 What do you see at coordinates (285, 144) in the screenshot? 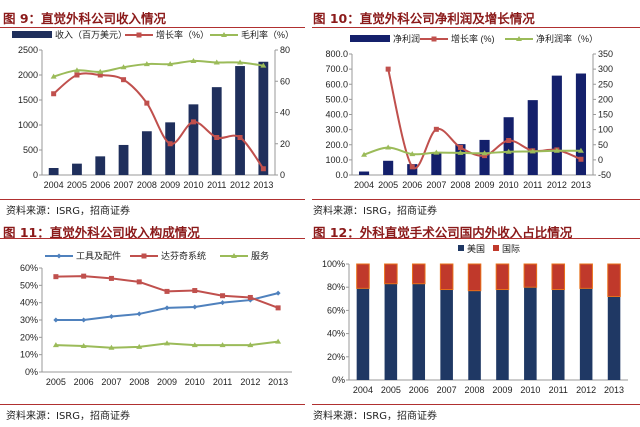
I see `y2-tick-label: 20` at bounding box center [285, 144].